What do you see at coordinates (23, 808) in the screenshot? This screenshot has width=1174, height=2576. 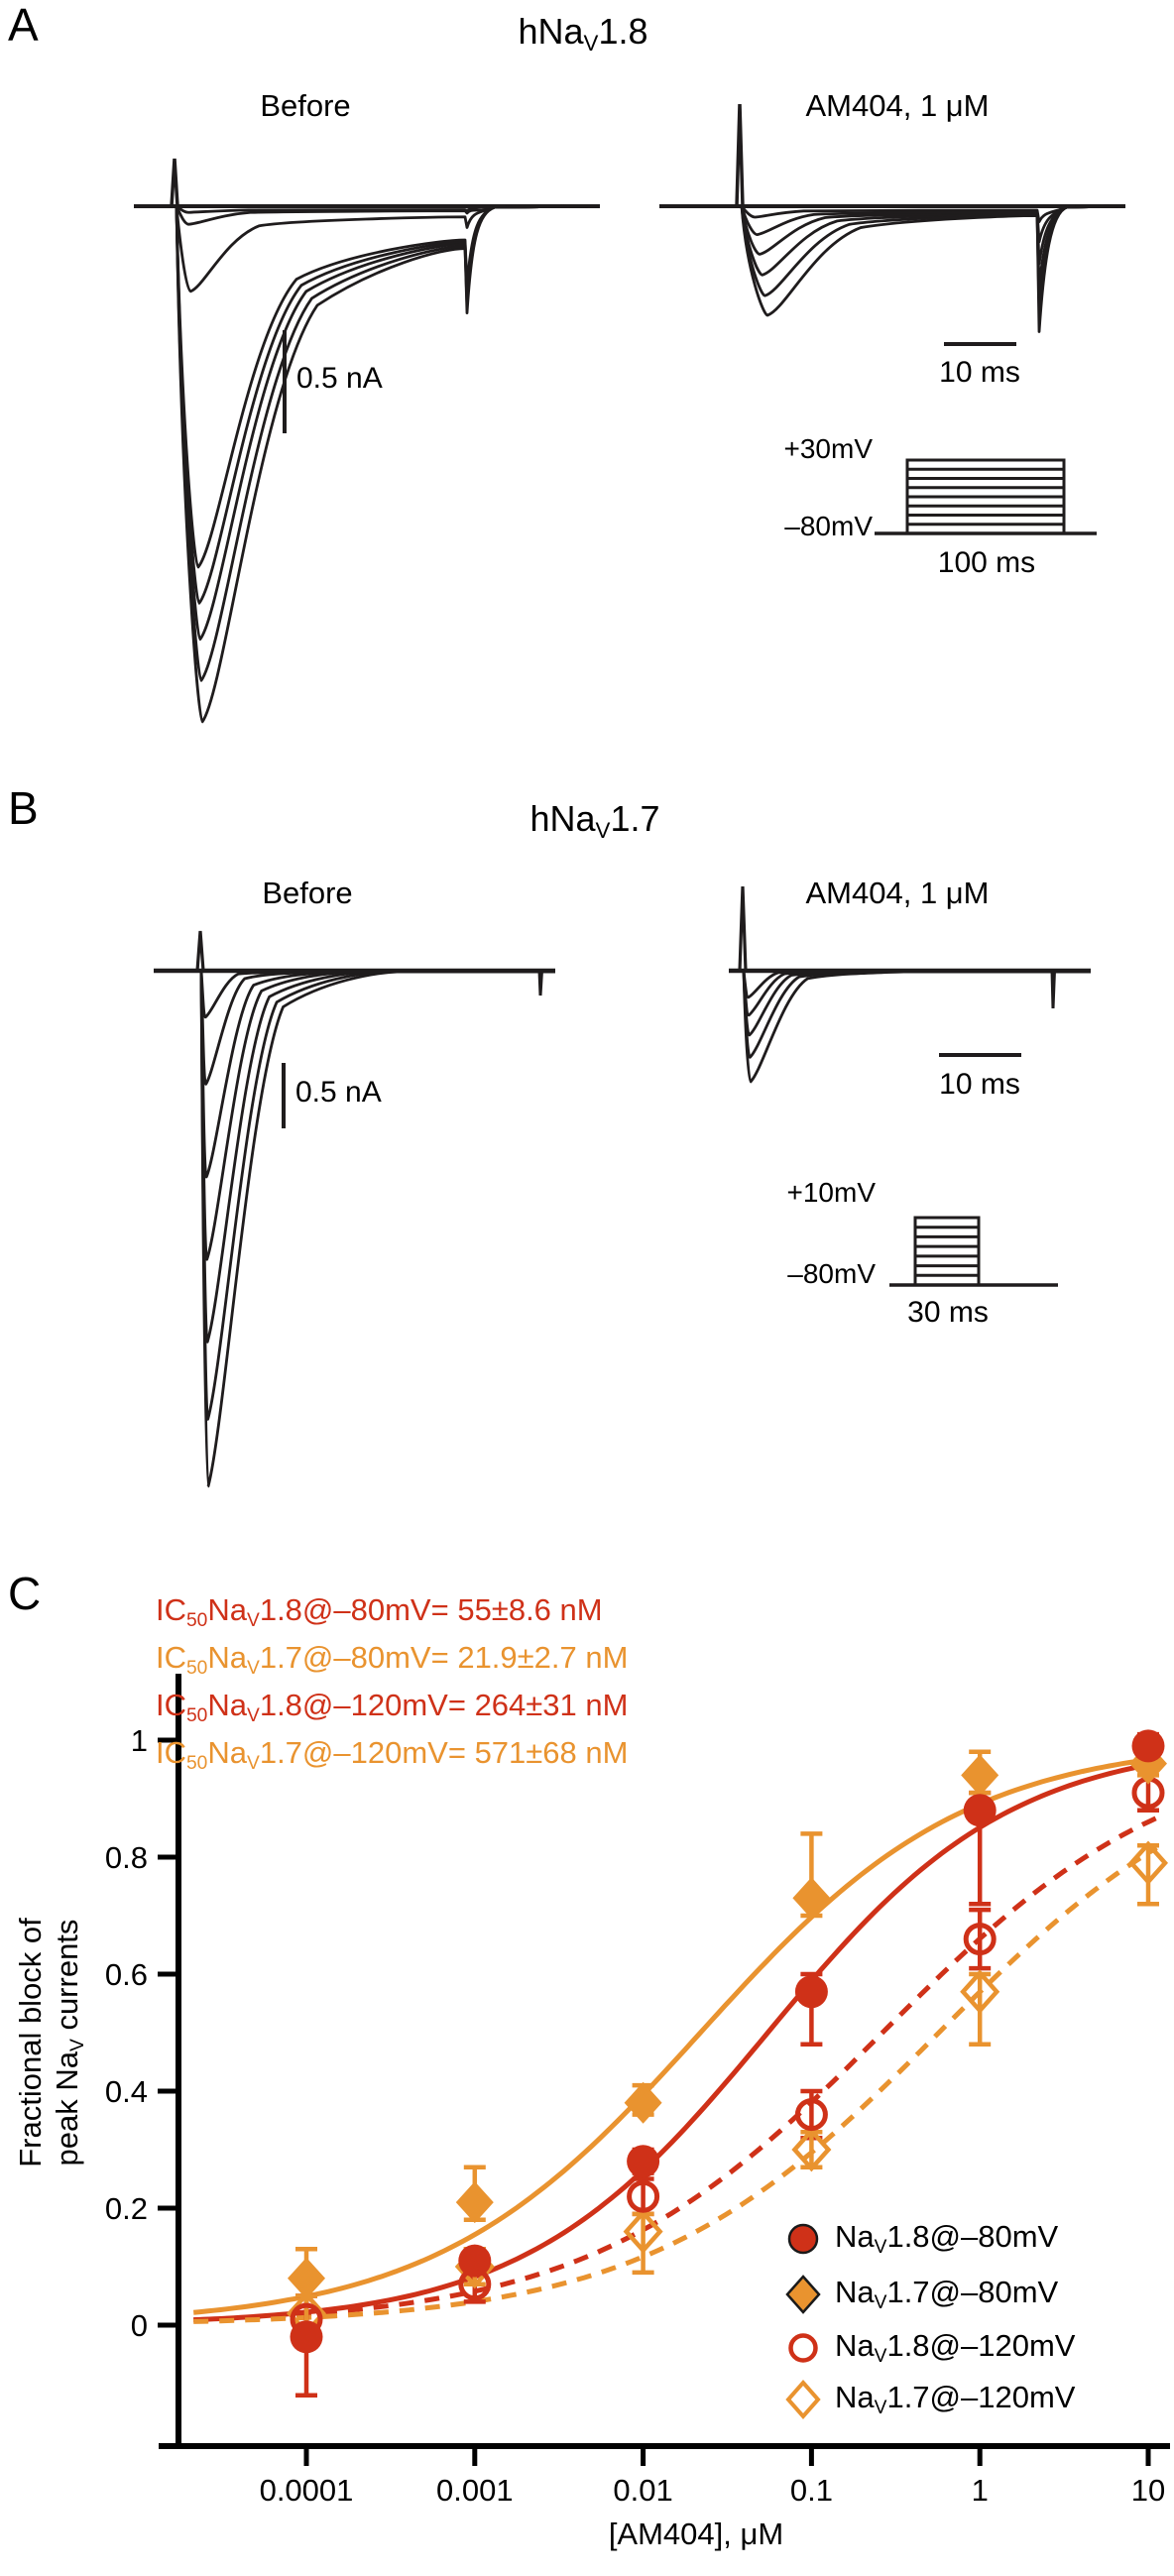 I see `panel-b-letter: B` at bounding box center [23, 808].